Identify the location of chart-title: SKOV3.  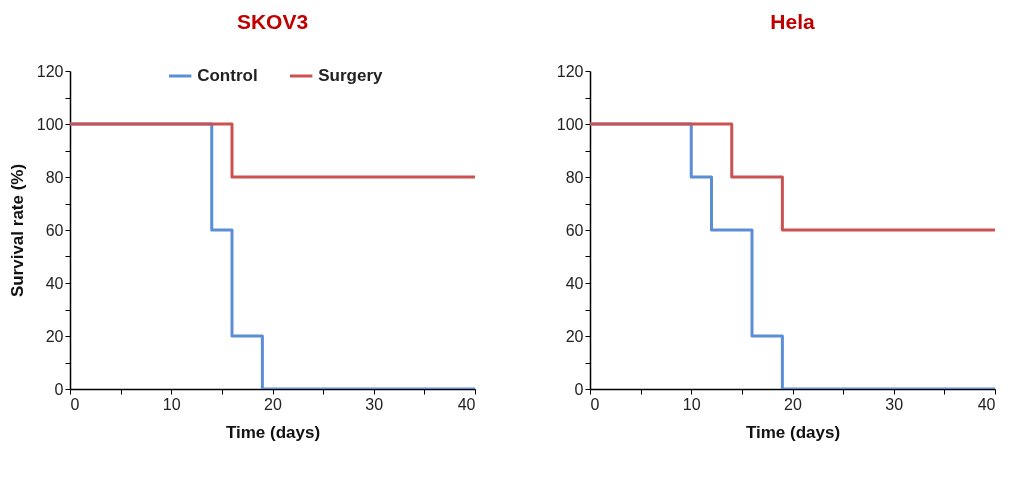
(272, 21).